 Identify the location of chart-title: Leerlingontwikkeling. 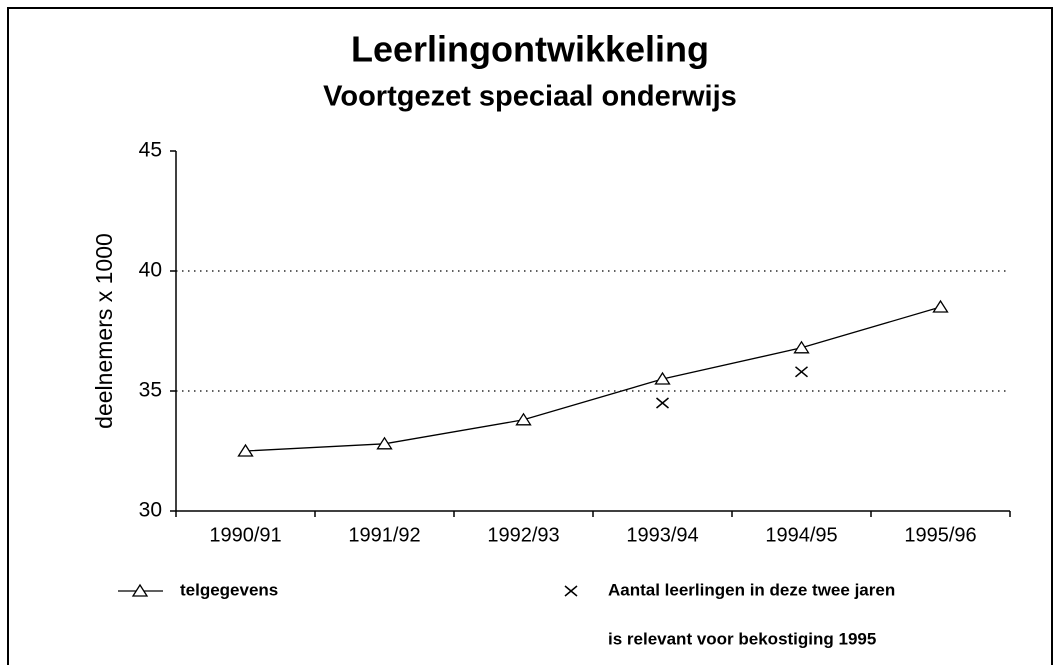
(530, 49).